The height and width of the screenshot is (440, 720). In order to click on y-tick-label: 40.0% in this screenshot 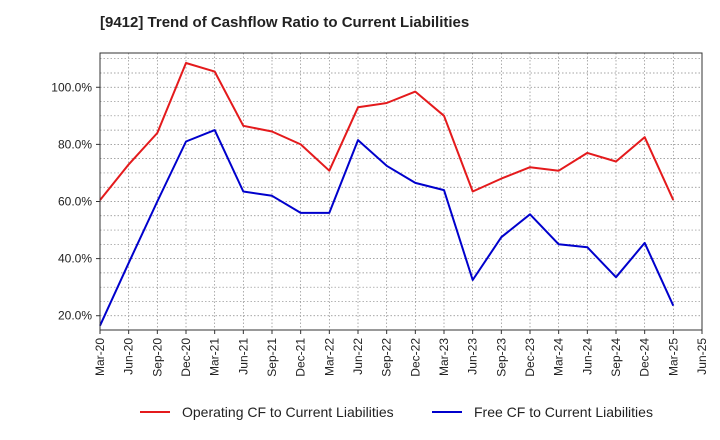, I will do `click(75, 259)`.